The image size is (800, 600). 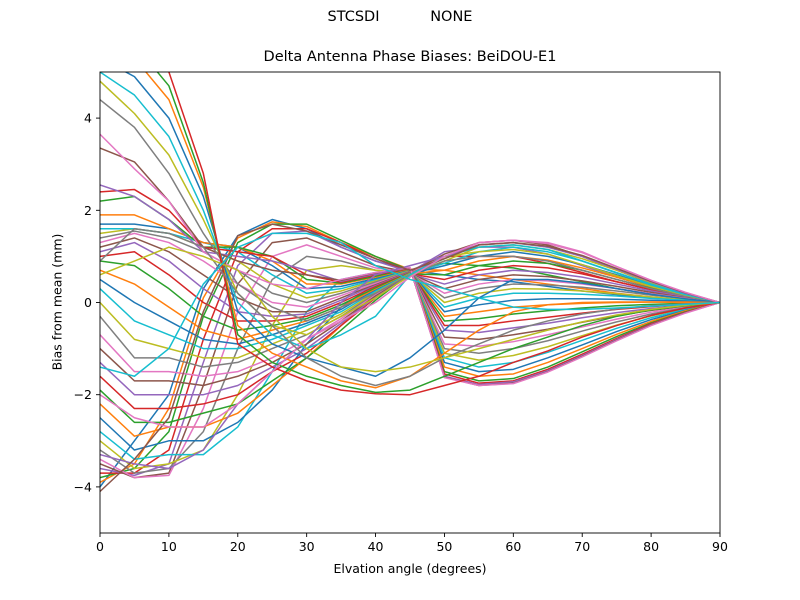 I want to click on y-tick-label: 0, so click(x=88, y=302).